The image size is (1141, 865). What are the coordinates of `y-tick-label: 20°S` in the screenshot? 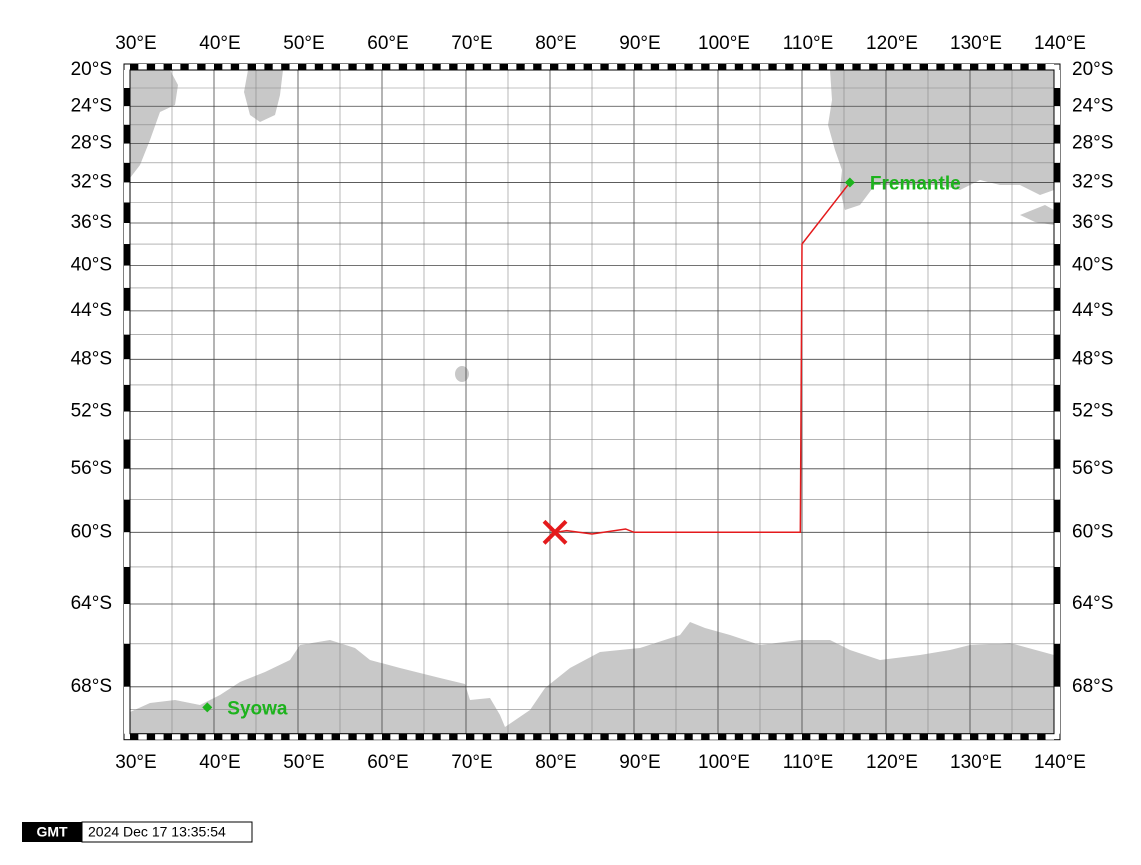 It's located at (91, 69).